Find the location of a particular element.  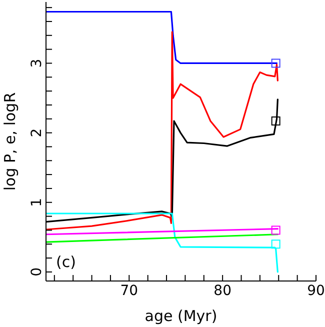

x-axis-title: age (Myr) is located at coordinates (181, 316).